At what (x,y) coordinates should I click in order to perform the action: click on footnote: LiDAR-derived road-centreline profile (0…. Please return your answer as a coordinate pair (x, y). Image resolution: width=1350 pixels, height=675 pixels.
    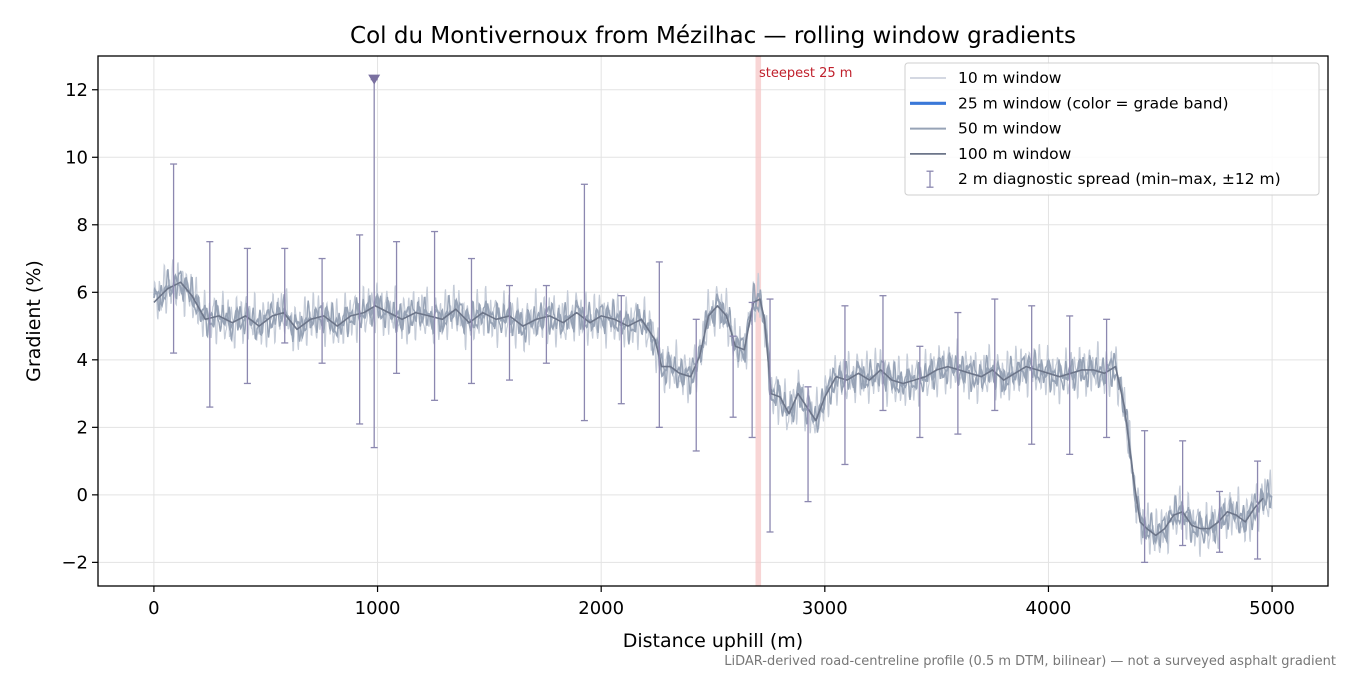
    Looking at the image, I should click on (1030, 661).